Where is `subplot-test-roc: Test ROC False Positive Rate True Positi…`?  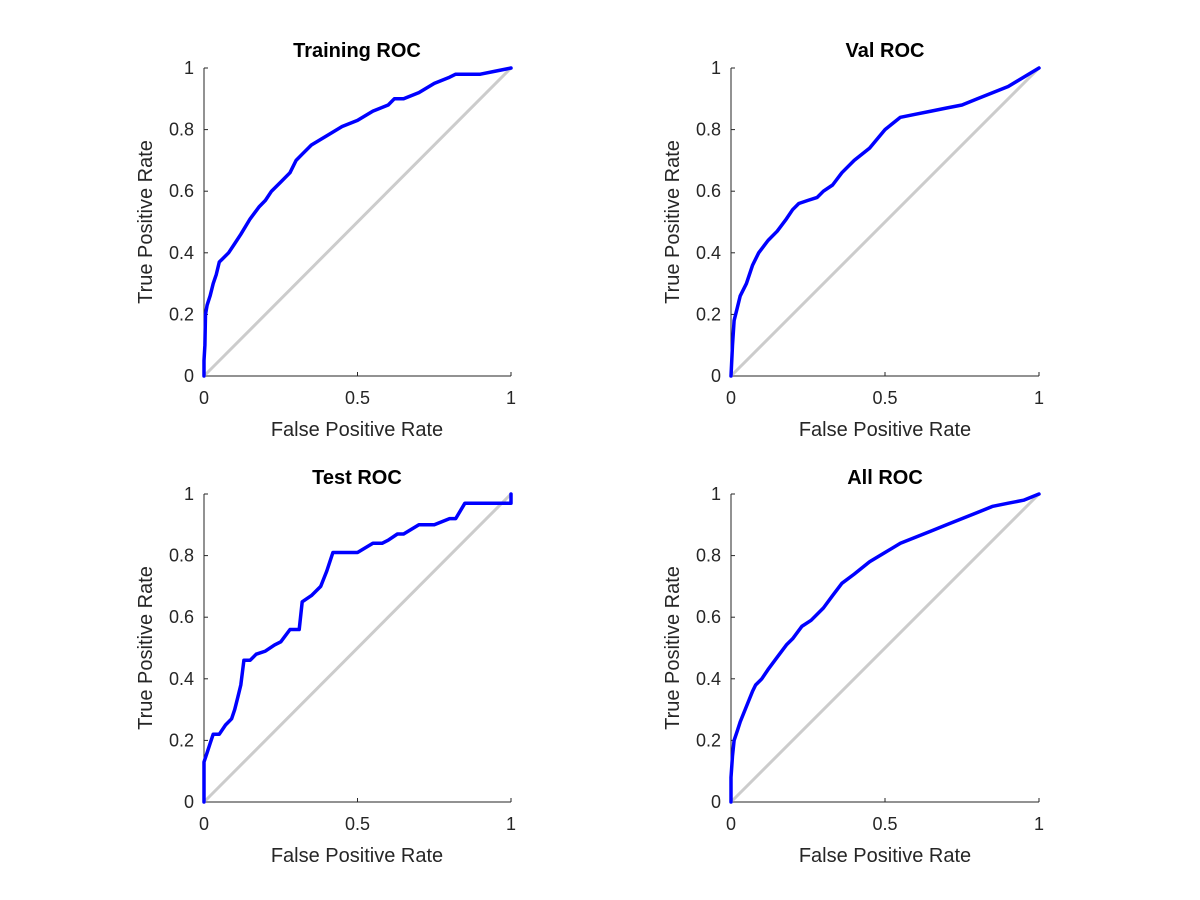 subplot-test-roc: Test ROC False Positive Rate True Positi… is located at coordinates (325, 667).